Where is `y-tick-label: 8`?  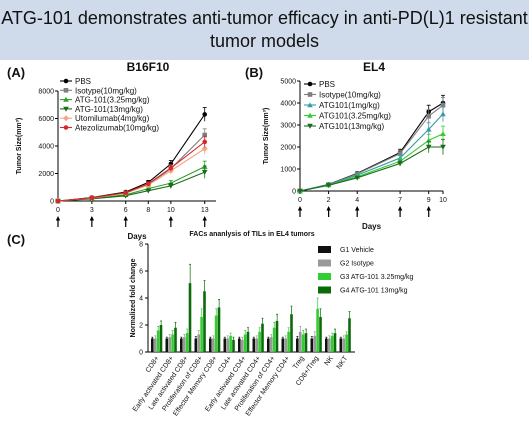 y-tick-label: 8 is located at coordinates (141, 245).